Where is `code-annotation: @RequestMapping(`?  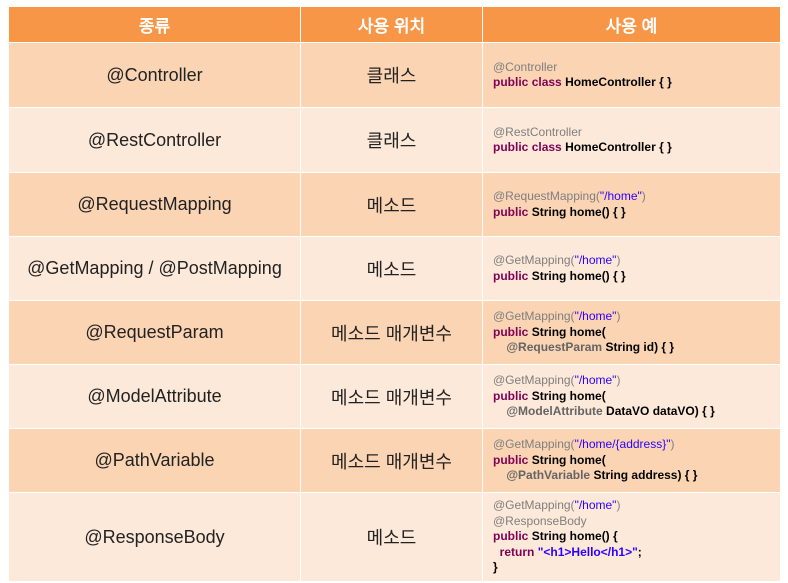 code-annotation: @RequestMapping( is located at coordinates (546, 196).